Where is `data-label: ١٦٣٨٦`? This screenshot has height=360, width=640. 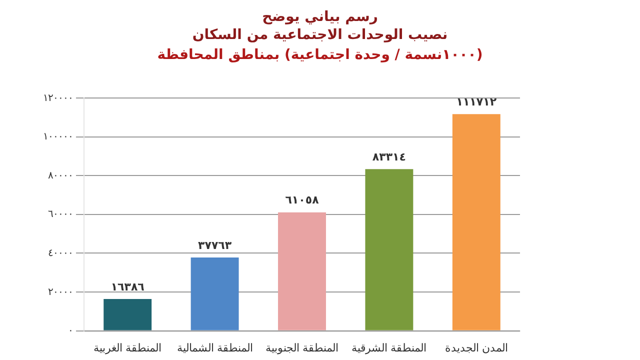
data-label: ١٦٣٨٦ is located at coordinates (127, 287).